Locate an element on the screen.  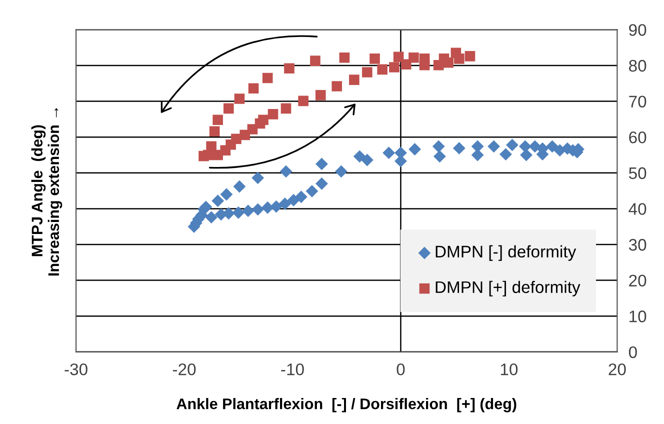
y-tick-label: 20 is located at coordinates (637, 280).